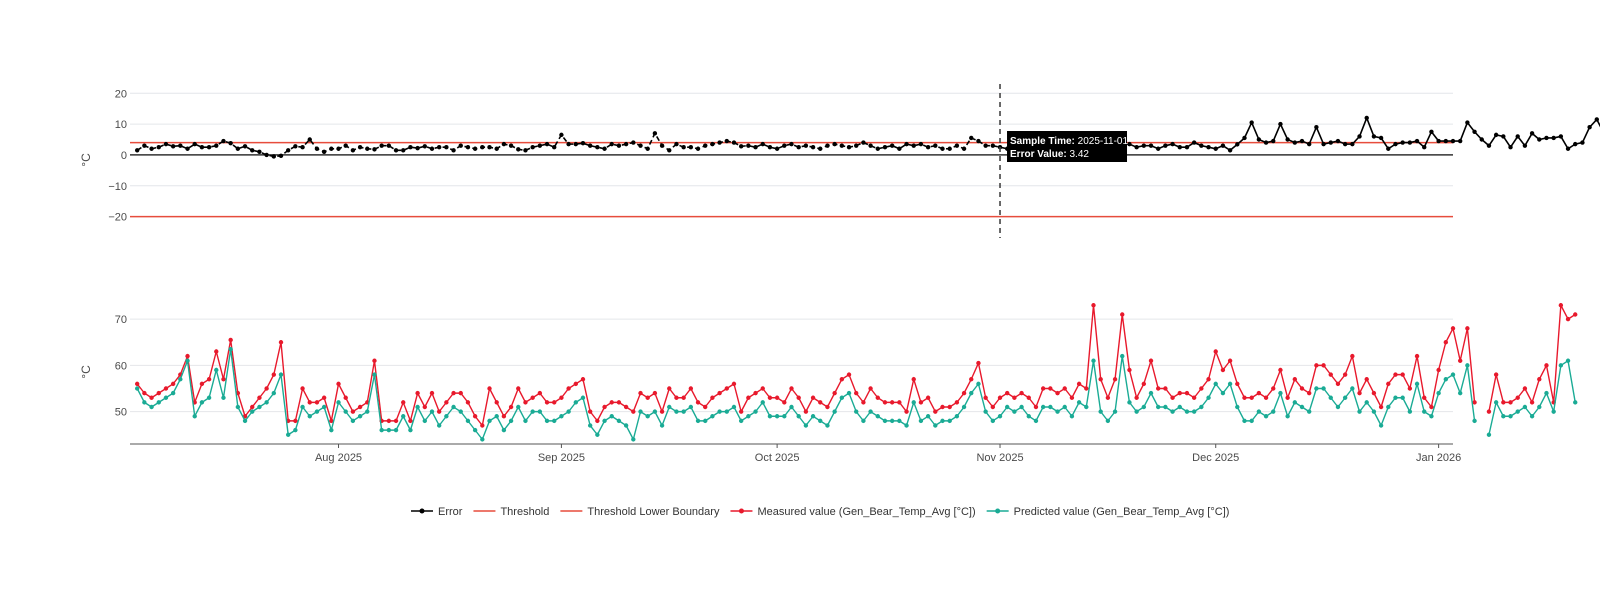  Describe the element at coordinates (1108, 512) in the screenshot. I see `legend-item: Predicted value (Gen_Bear_Temp_Avg [°C])` at that location.